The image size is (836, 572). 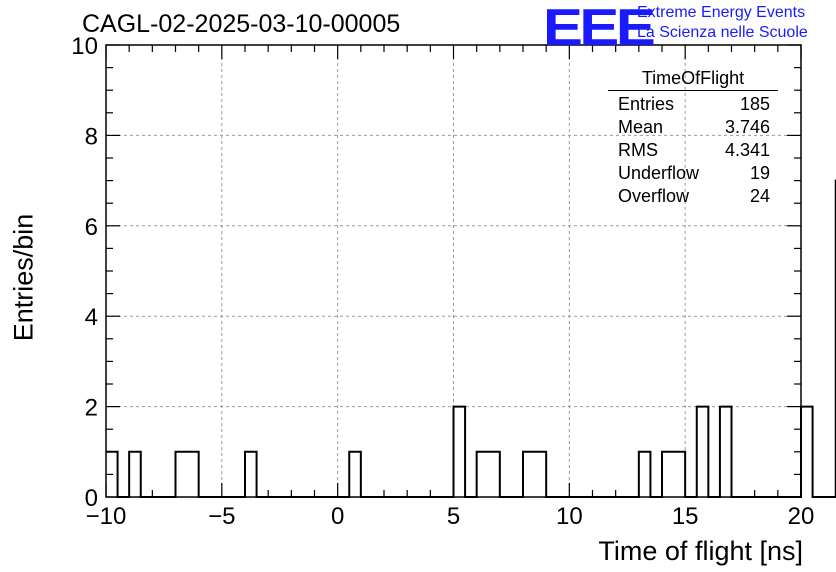 I want to click on y-tick-label: 6, so click(x=91, y=227).